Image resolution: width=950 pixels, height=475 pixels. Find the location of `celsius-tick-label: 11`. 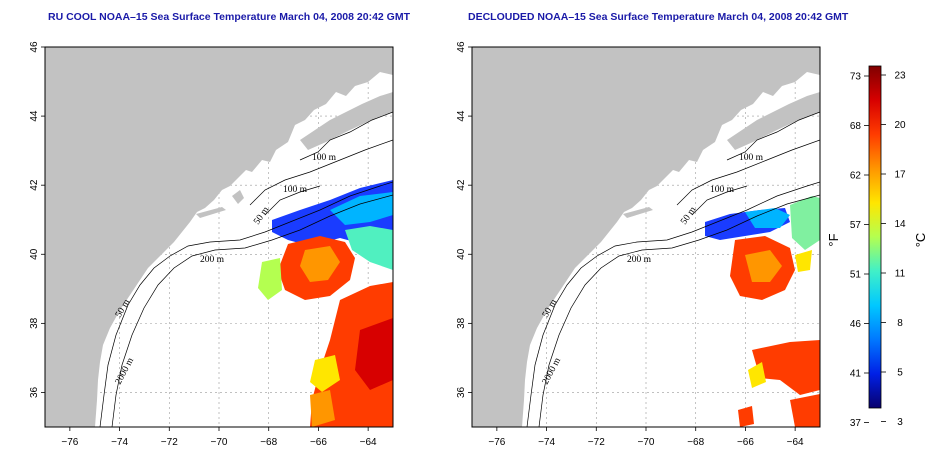

celsius-tick-label: 11 is located at coordinates (900, 274).